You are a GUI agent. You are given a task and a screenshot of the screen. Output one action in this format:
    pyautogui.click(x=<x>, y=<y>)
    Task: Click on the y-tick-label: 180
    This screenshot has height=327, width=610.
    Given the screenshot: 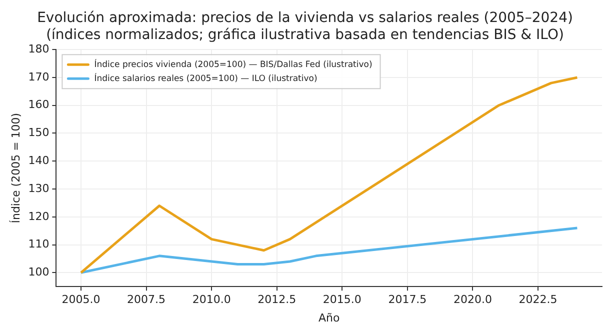 What is the action you would take?
    pyautogui.click(x=39, y=49)
    